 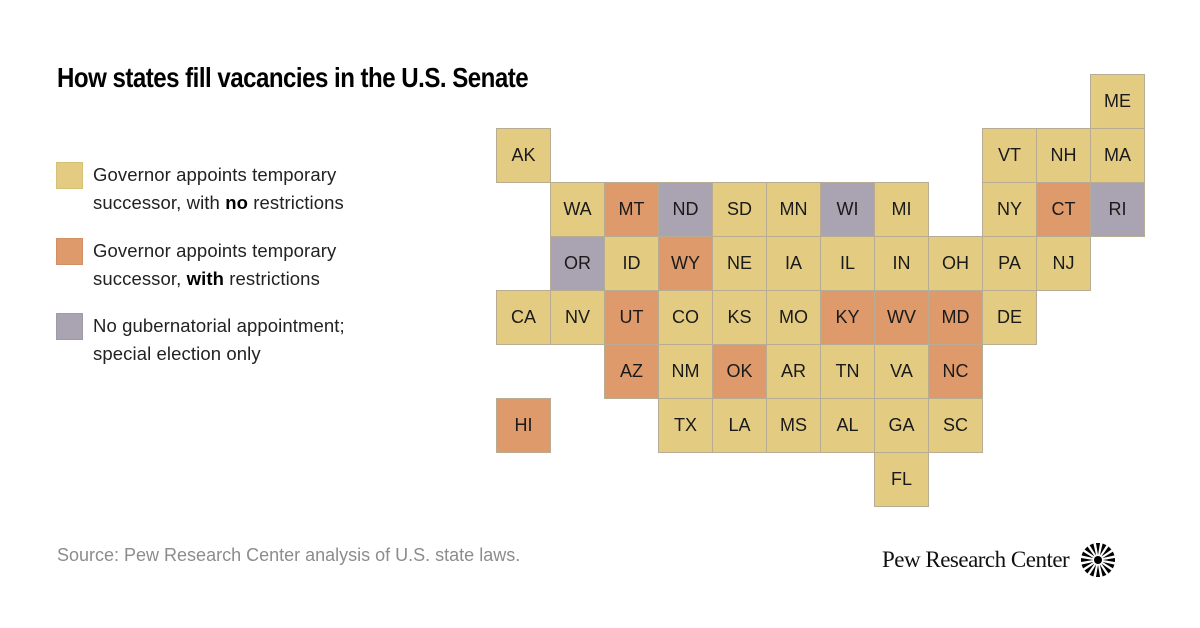 What do you see at coordinates (1009, 317) in the screenshot?
I see `state-tile-de: DE` at bounding box center [1009, 317].